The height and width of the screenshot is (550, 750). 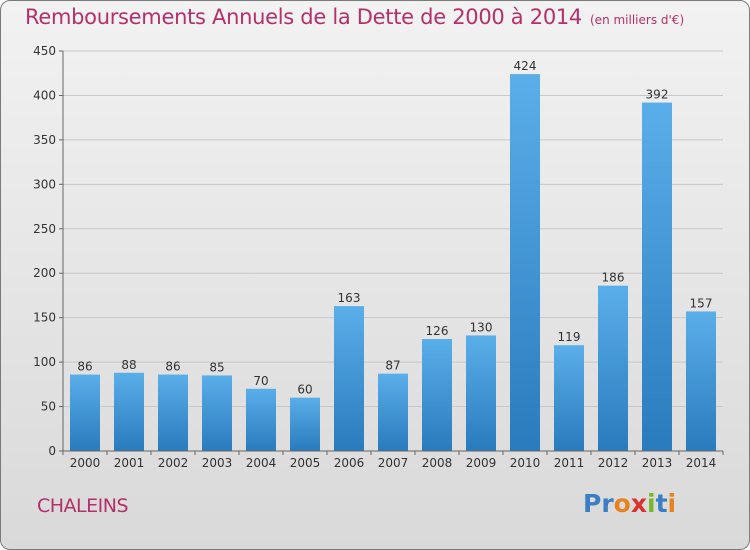 I want to click on bar-value-label: 126, so click(x=437, y=331).